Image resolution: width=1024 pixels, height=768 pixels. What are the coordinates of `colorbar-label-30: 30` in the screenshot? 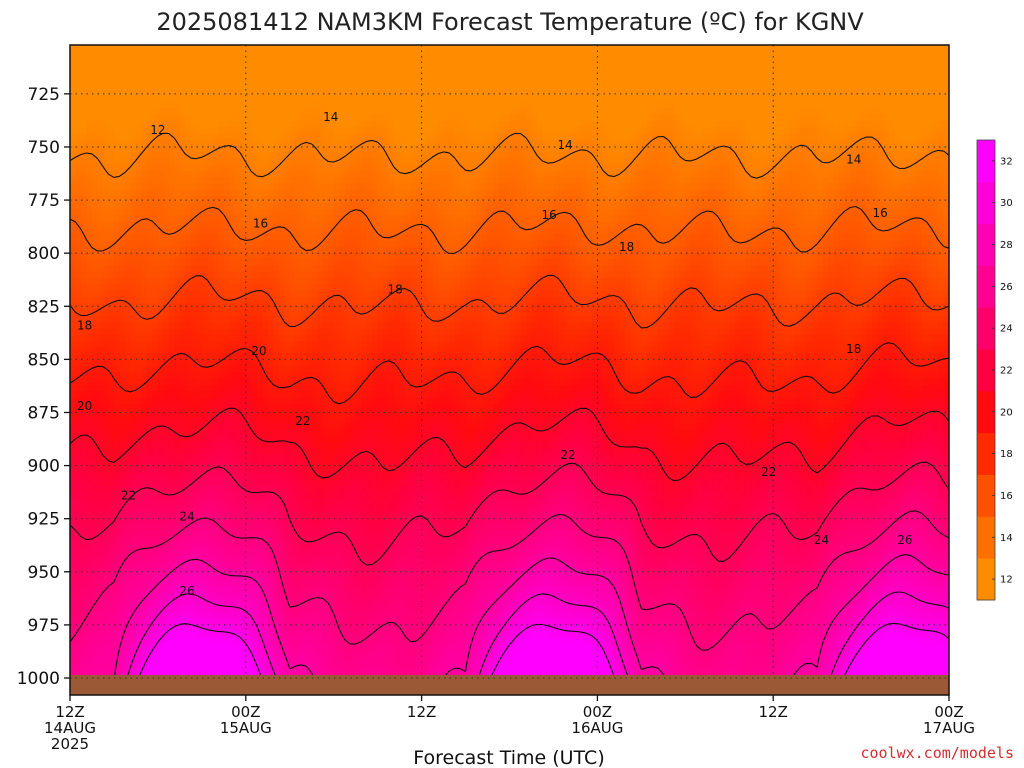 It's located at (1006, 203).